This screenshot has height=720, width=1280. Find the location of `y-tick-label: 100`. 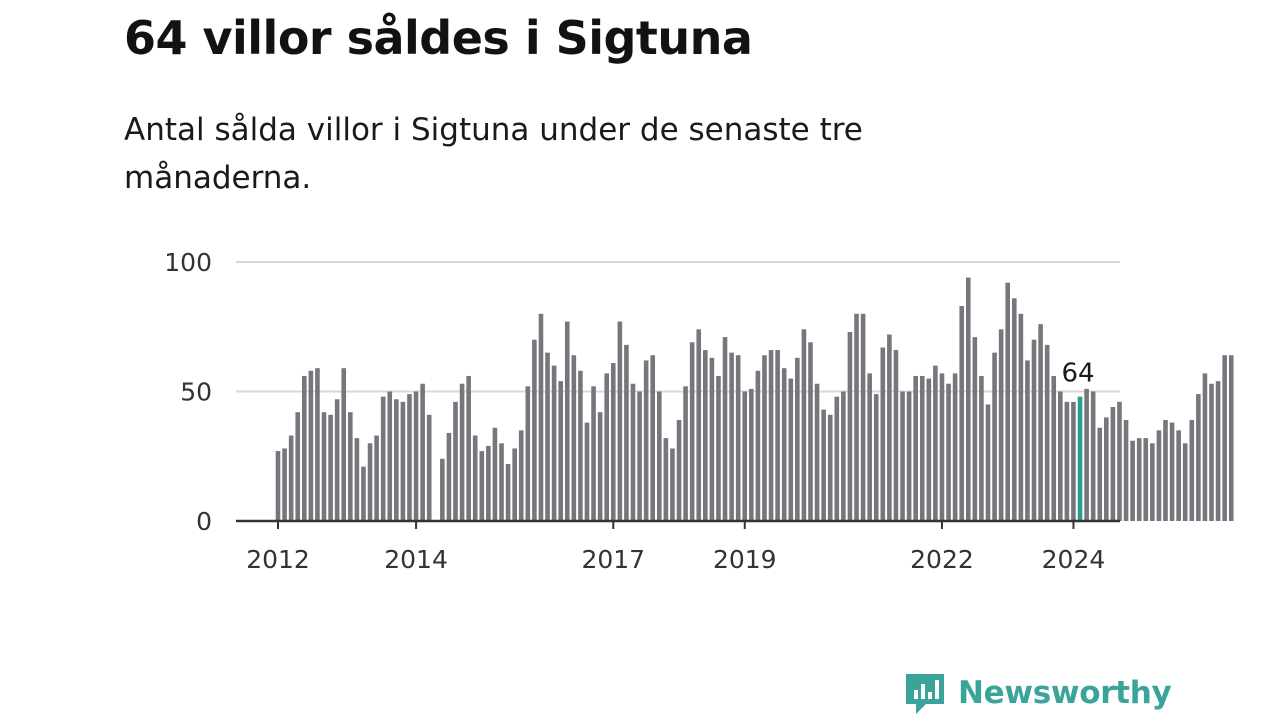

y-tick-label: 100 is located at coordinates (188, 262).